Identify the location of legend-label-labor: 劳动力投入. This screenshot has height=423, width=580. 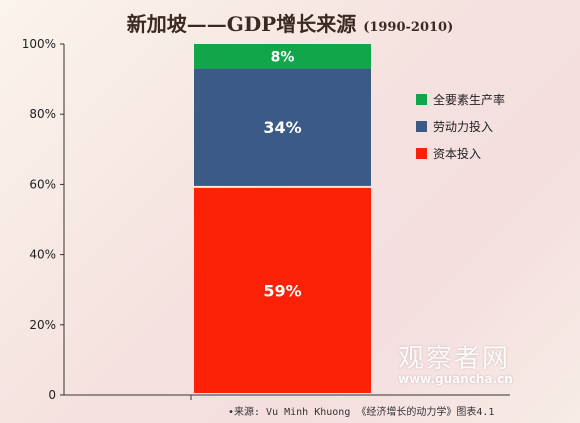
(463, 127).